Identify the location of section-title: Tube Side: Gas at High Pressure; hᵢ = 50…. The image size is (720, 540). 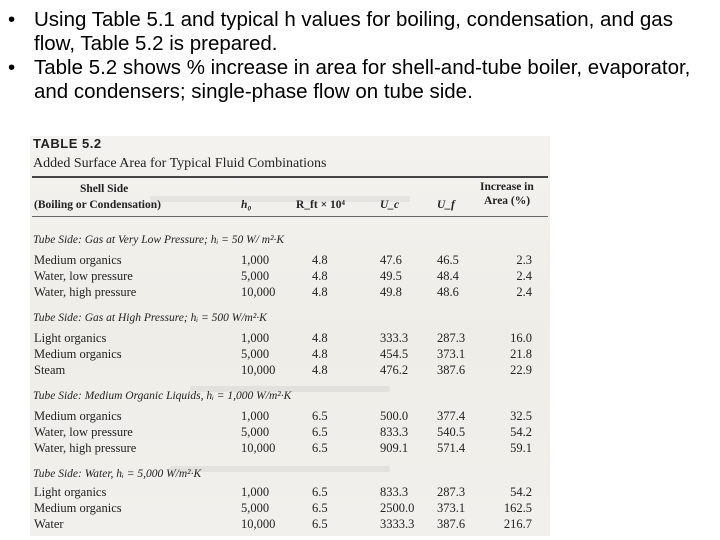
(150, 318).